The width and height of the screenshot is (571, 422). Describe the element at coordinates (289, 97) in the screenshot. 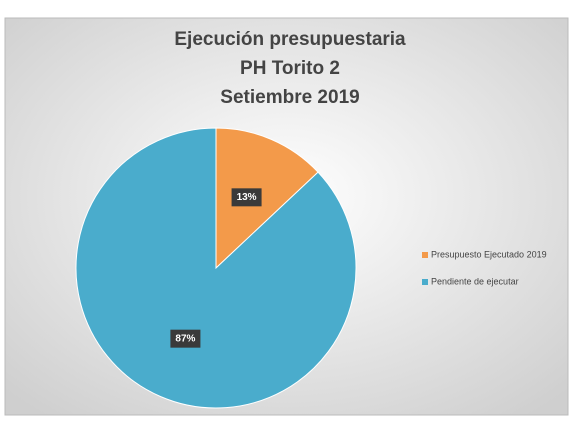

I see `chart-title: Setiembre 2019` at that location.